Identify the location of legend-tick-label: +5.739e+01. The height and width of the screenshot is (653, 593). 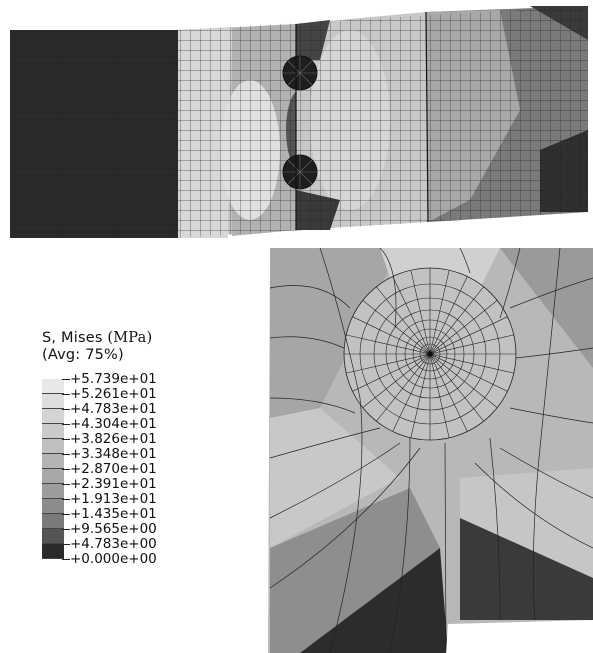
(113, 379).